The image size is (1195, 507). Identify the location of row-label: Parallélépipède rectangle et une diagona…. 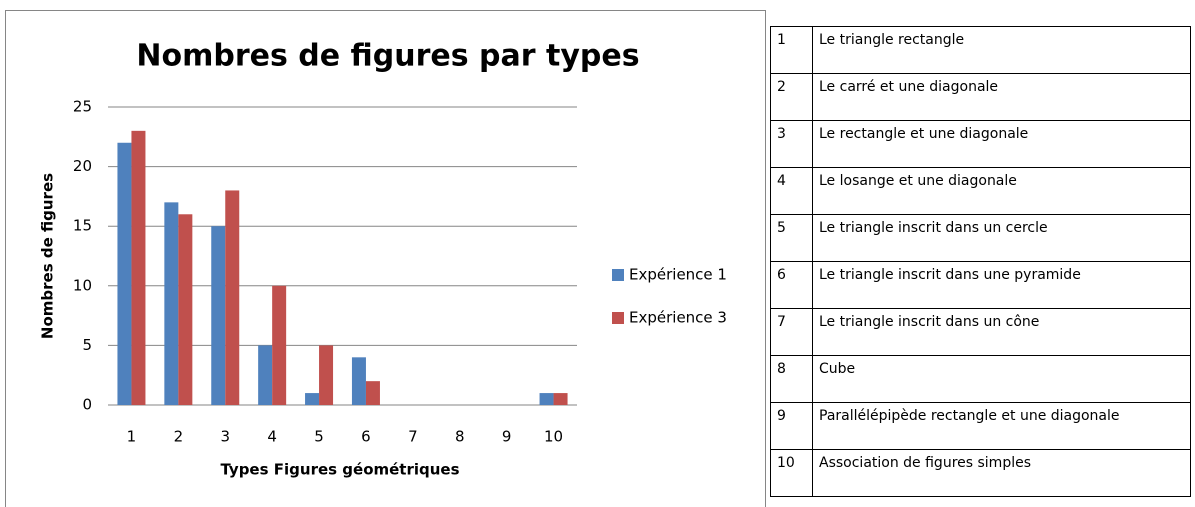
(1001, 426).